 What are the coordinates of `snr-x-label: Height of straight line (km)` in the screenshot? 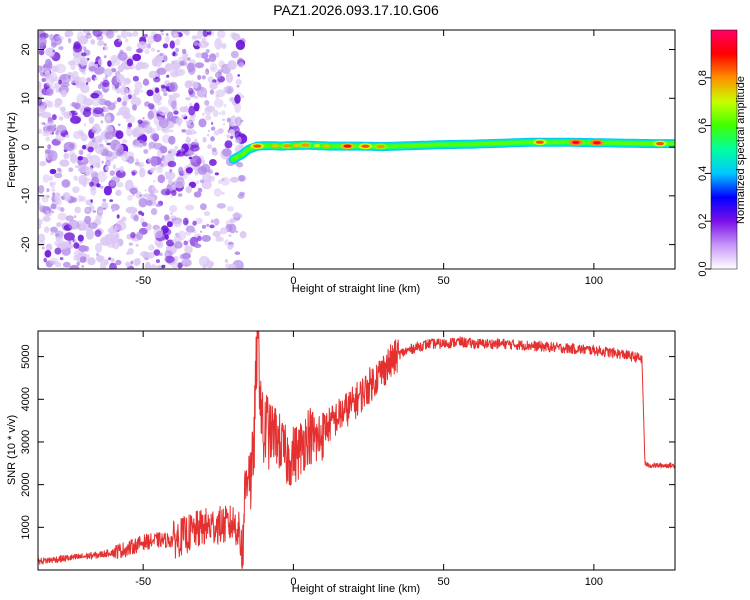 It's located at (356, 589).